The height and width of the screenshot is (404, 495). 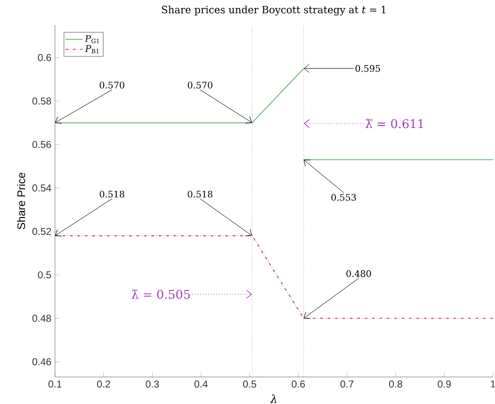 I want to click on y-tick-label: 0.46, so click(x=42, y=362).